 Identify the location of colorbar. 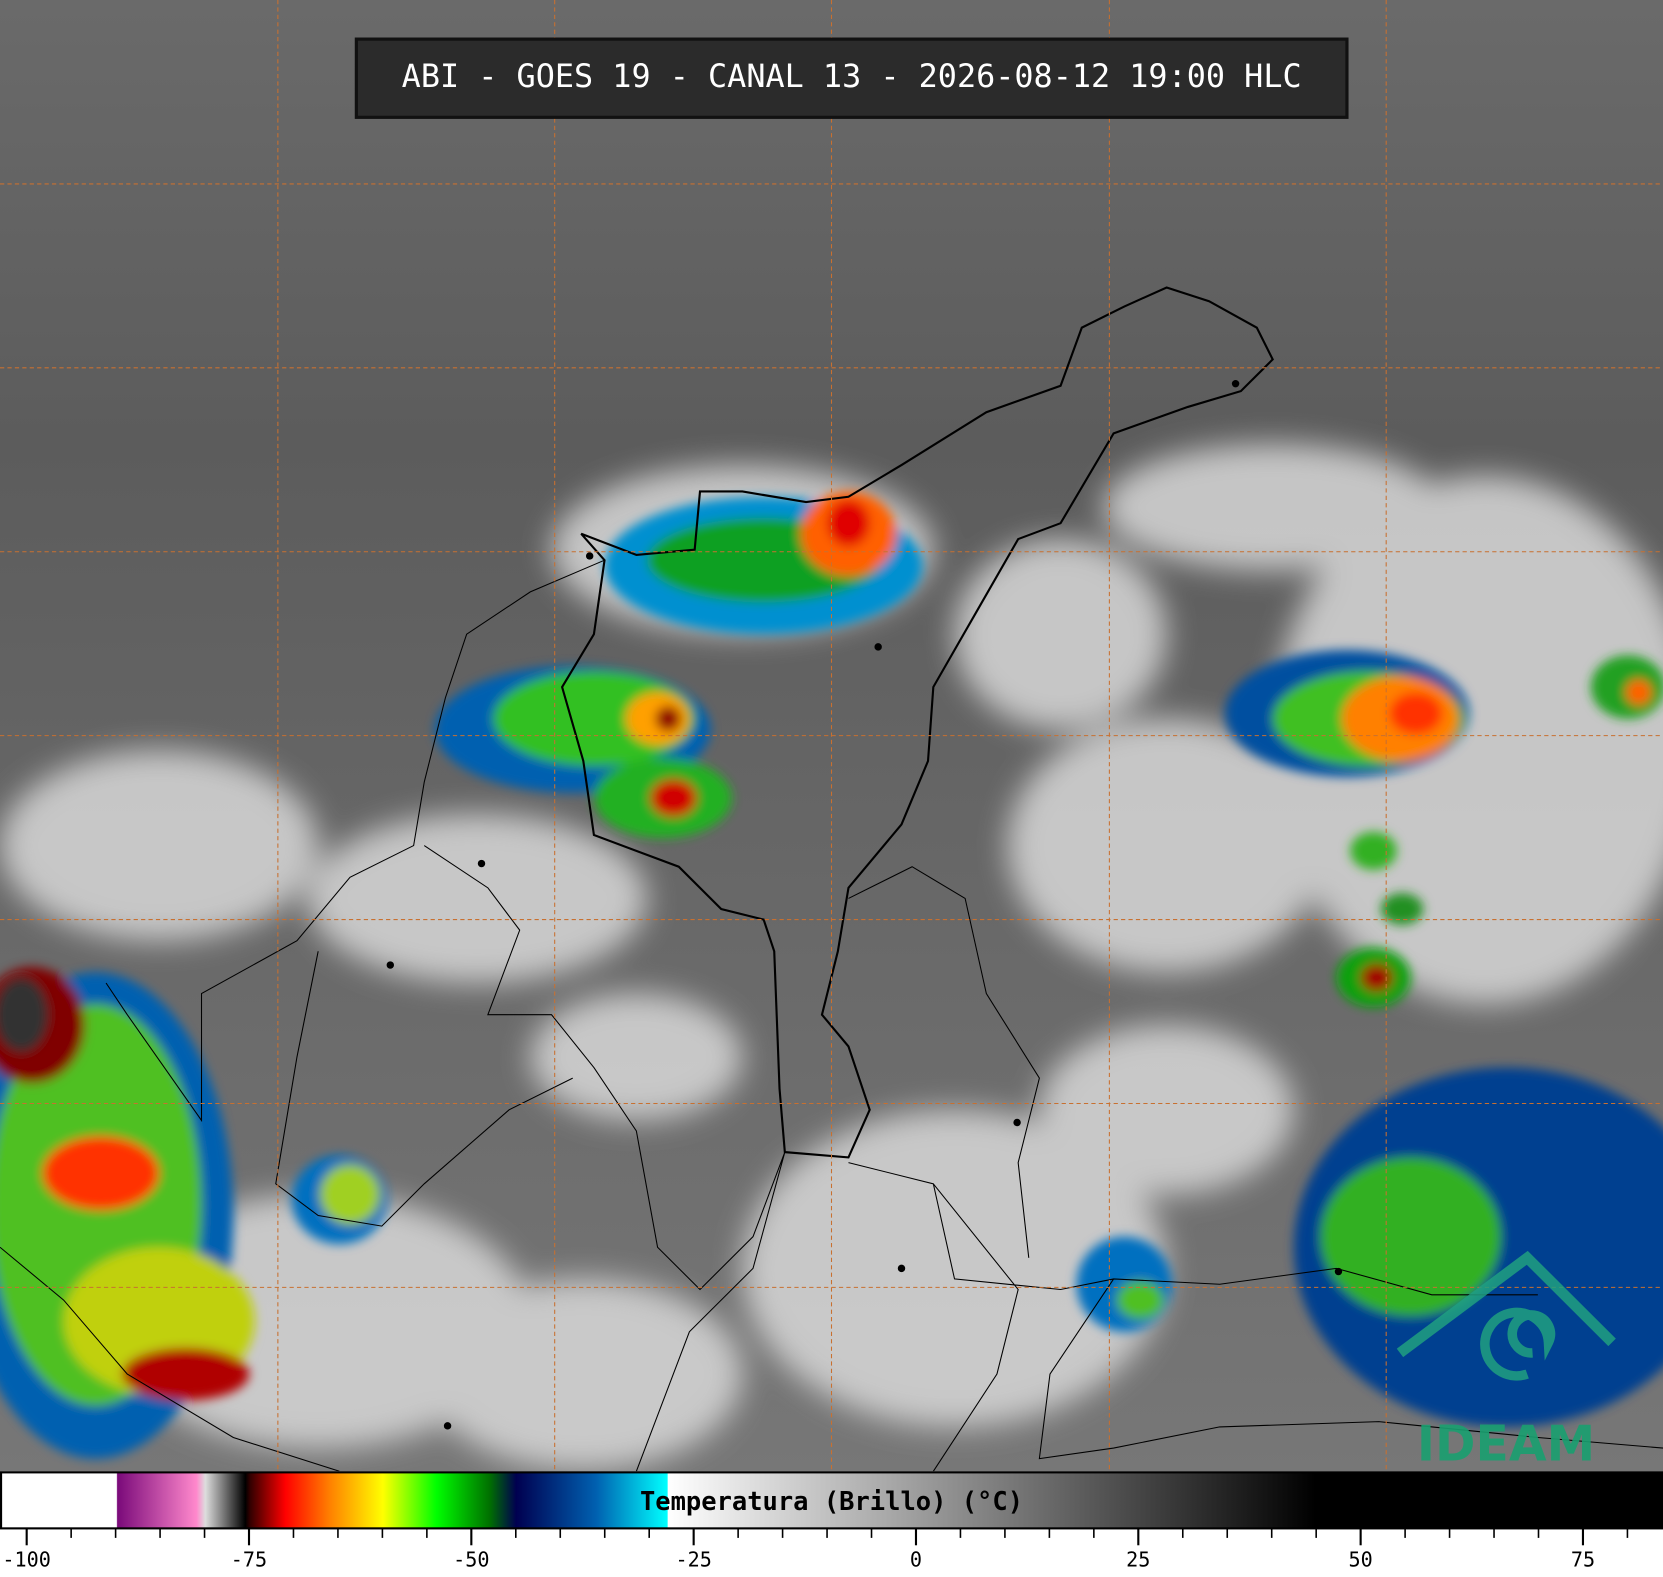
(831, 1500).